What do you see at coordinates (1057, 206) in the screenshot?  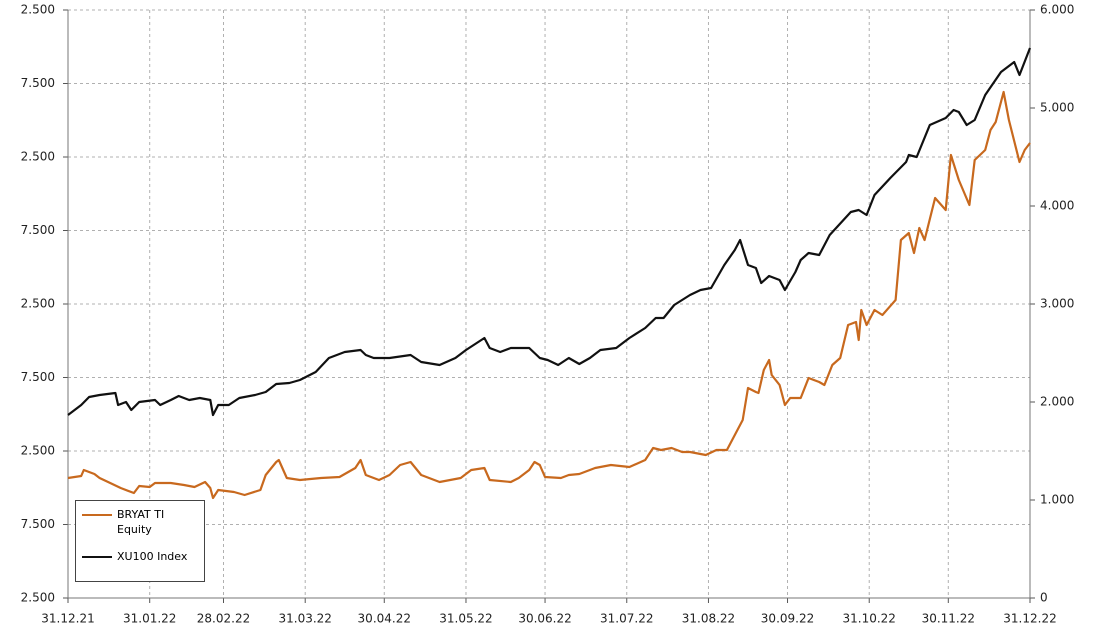 I see `y2-tick-label: 4.000` at bounding box center [1057, 206].